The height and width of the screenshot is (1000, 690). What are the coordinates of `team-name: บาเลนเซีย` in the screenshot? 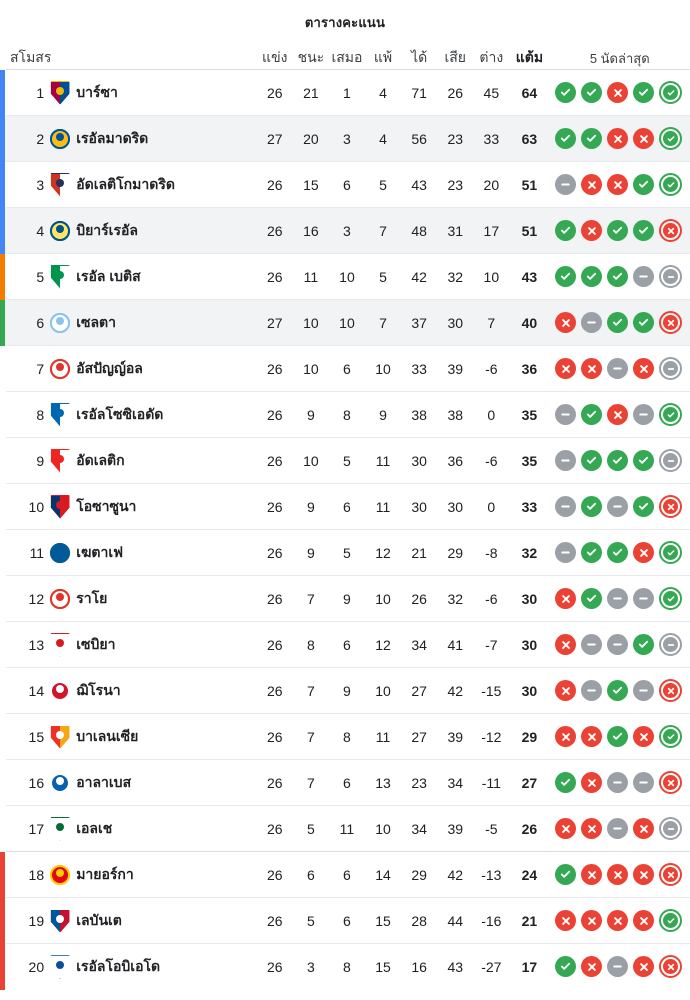 It's located at (166, 736).